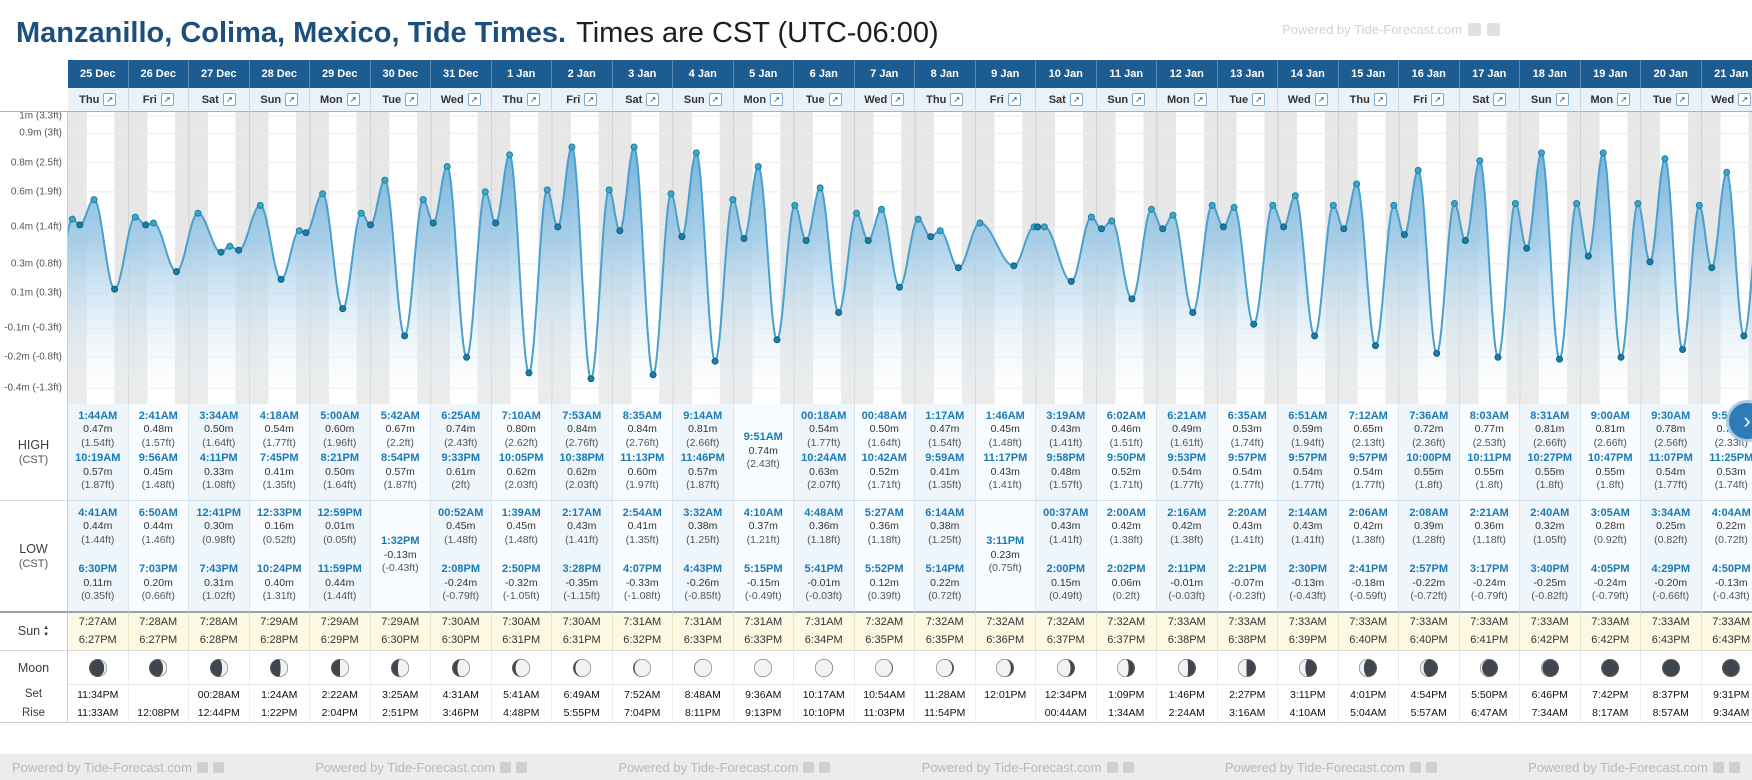 The width and height of the screenshot is (1752, 780). Describe the element at coordinates (400, 541) in the screenshot. I see `tide-time: 1:32PM` at that location.